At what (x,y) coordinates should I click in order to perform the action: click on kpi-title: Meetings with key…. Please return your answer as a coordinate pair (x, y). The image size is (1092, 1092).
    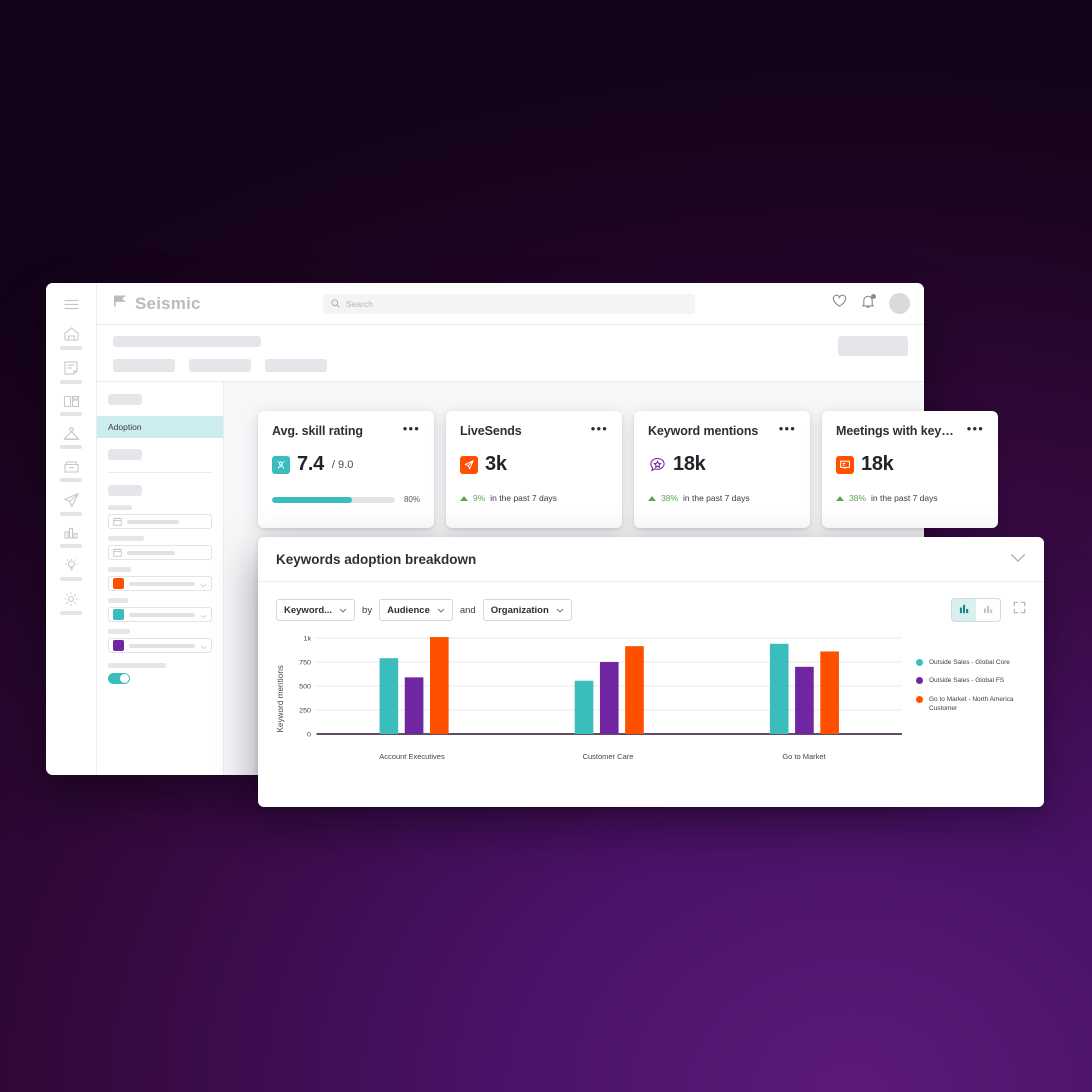
    Looking at the image, I should click on (895, 431).